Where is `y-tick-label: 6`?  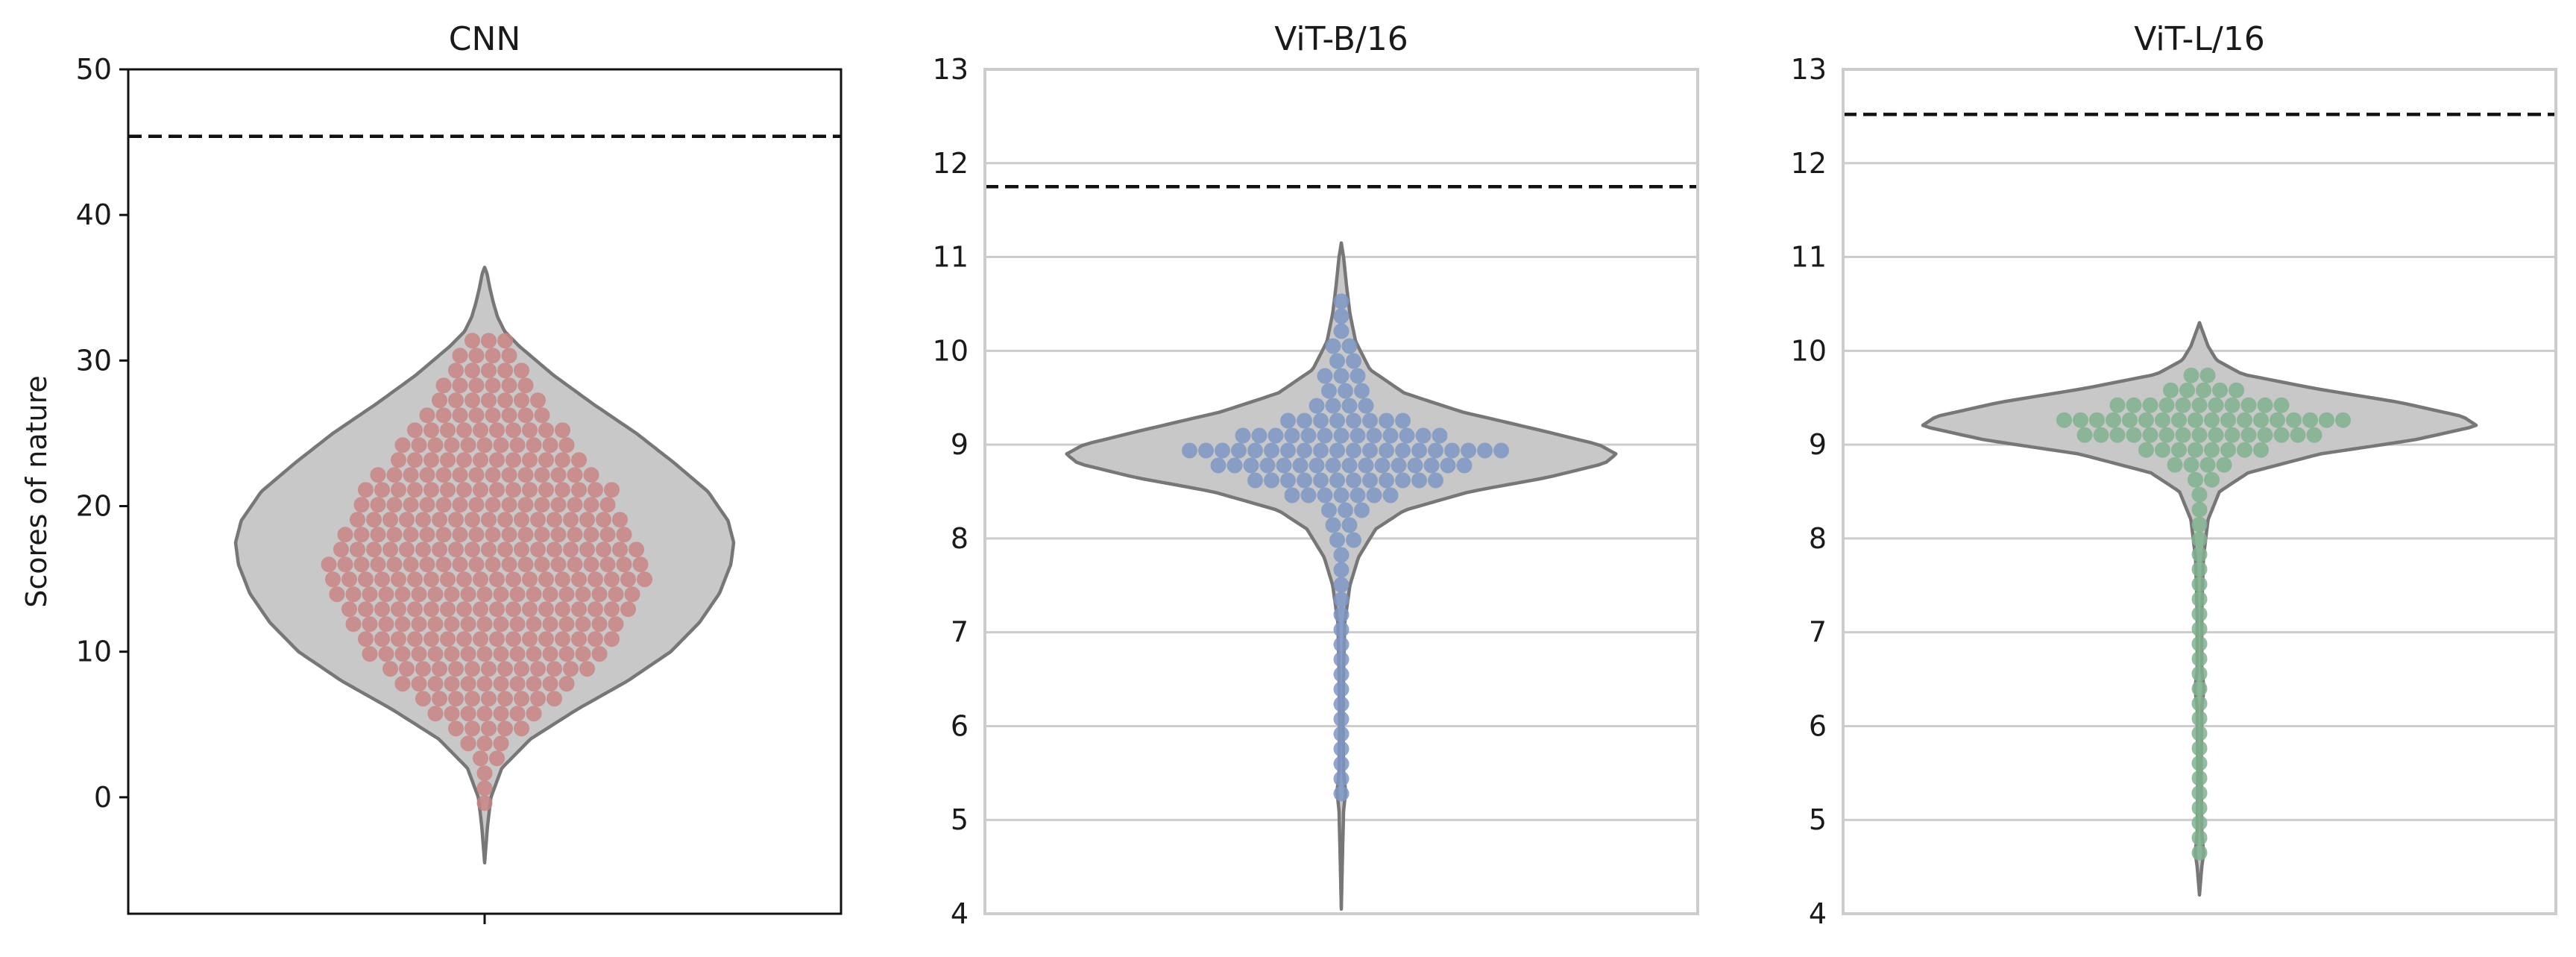 y-tick-label: 6 is located at coordinates (1818, 725).